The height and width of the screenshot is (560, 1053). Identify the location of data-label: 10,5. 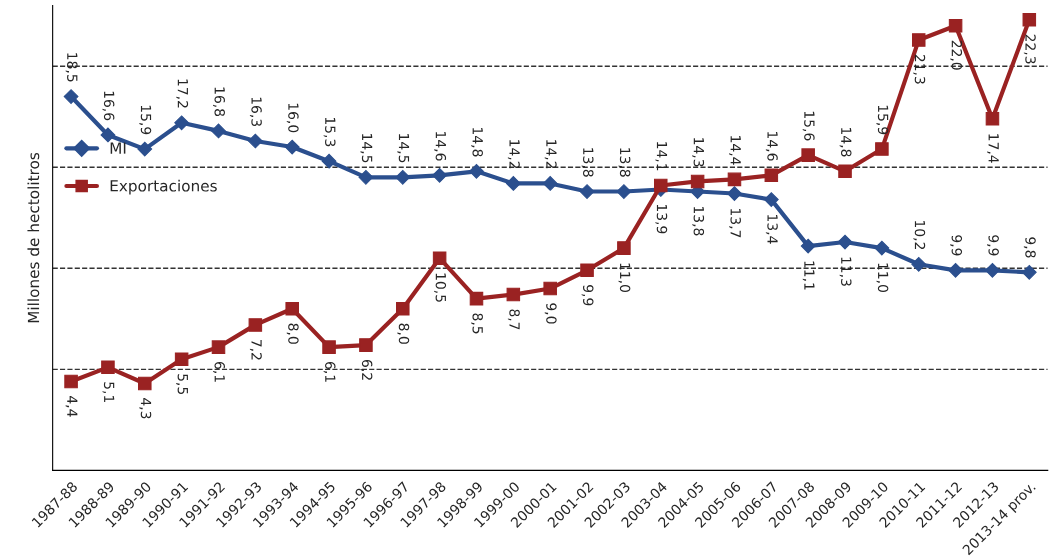
(440, 287).